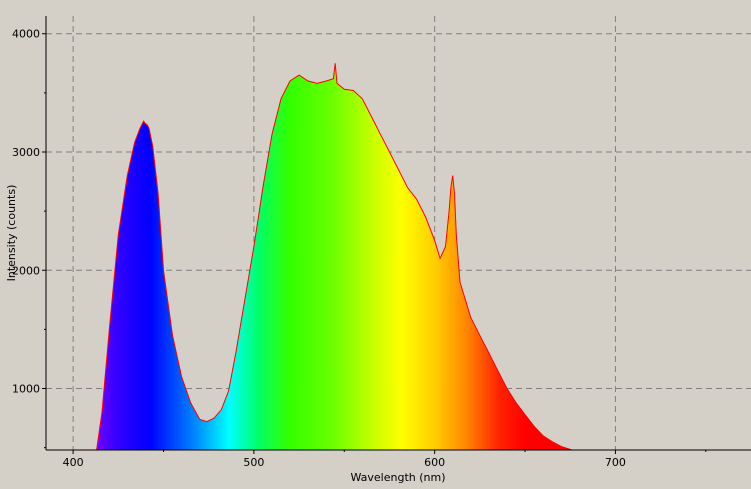 The width and height of the screenshot is (751, 489). Describe the element at coordinates (397, 477) in the screenshot. I see `x-axis-label: Wavelength (nm)` at that location.